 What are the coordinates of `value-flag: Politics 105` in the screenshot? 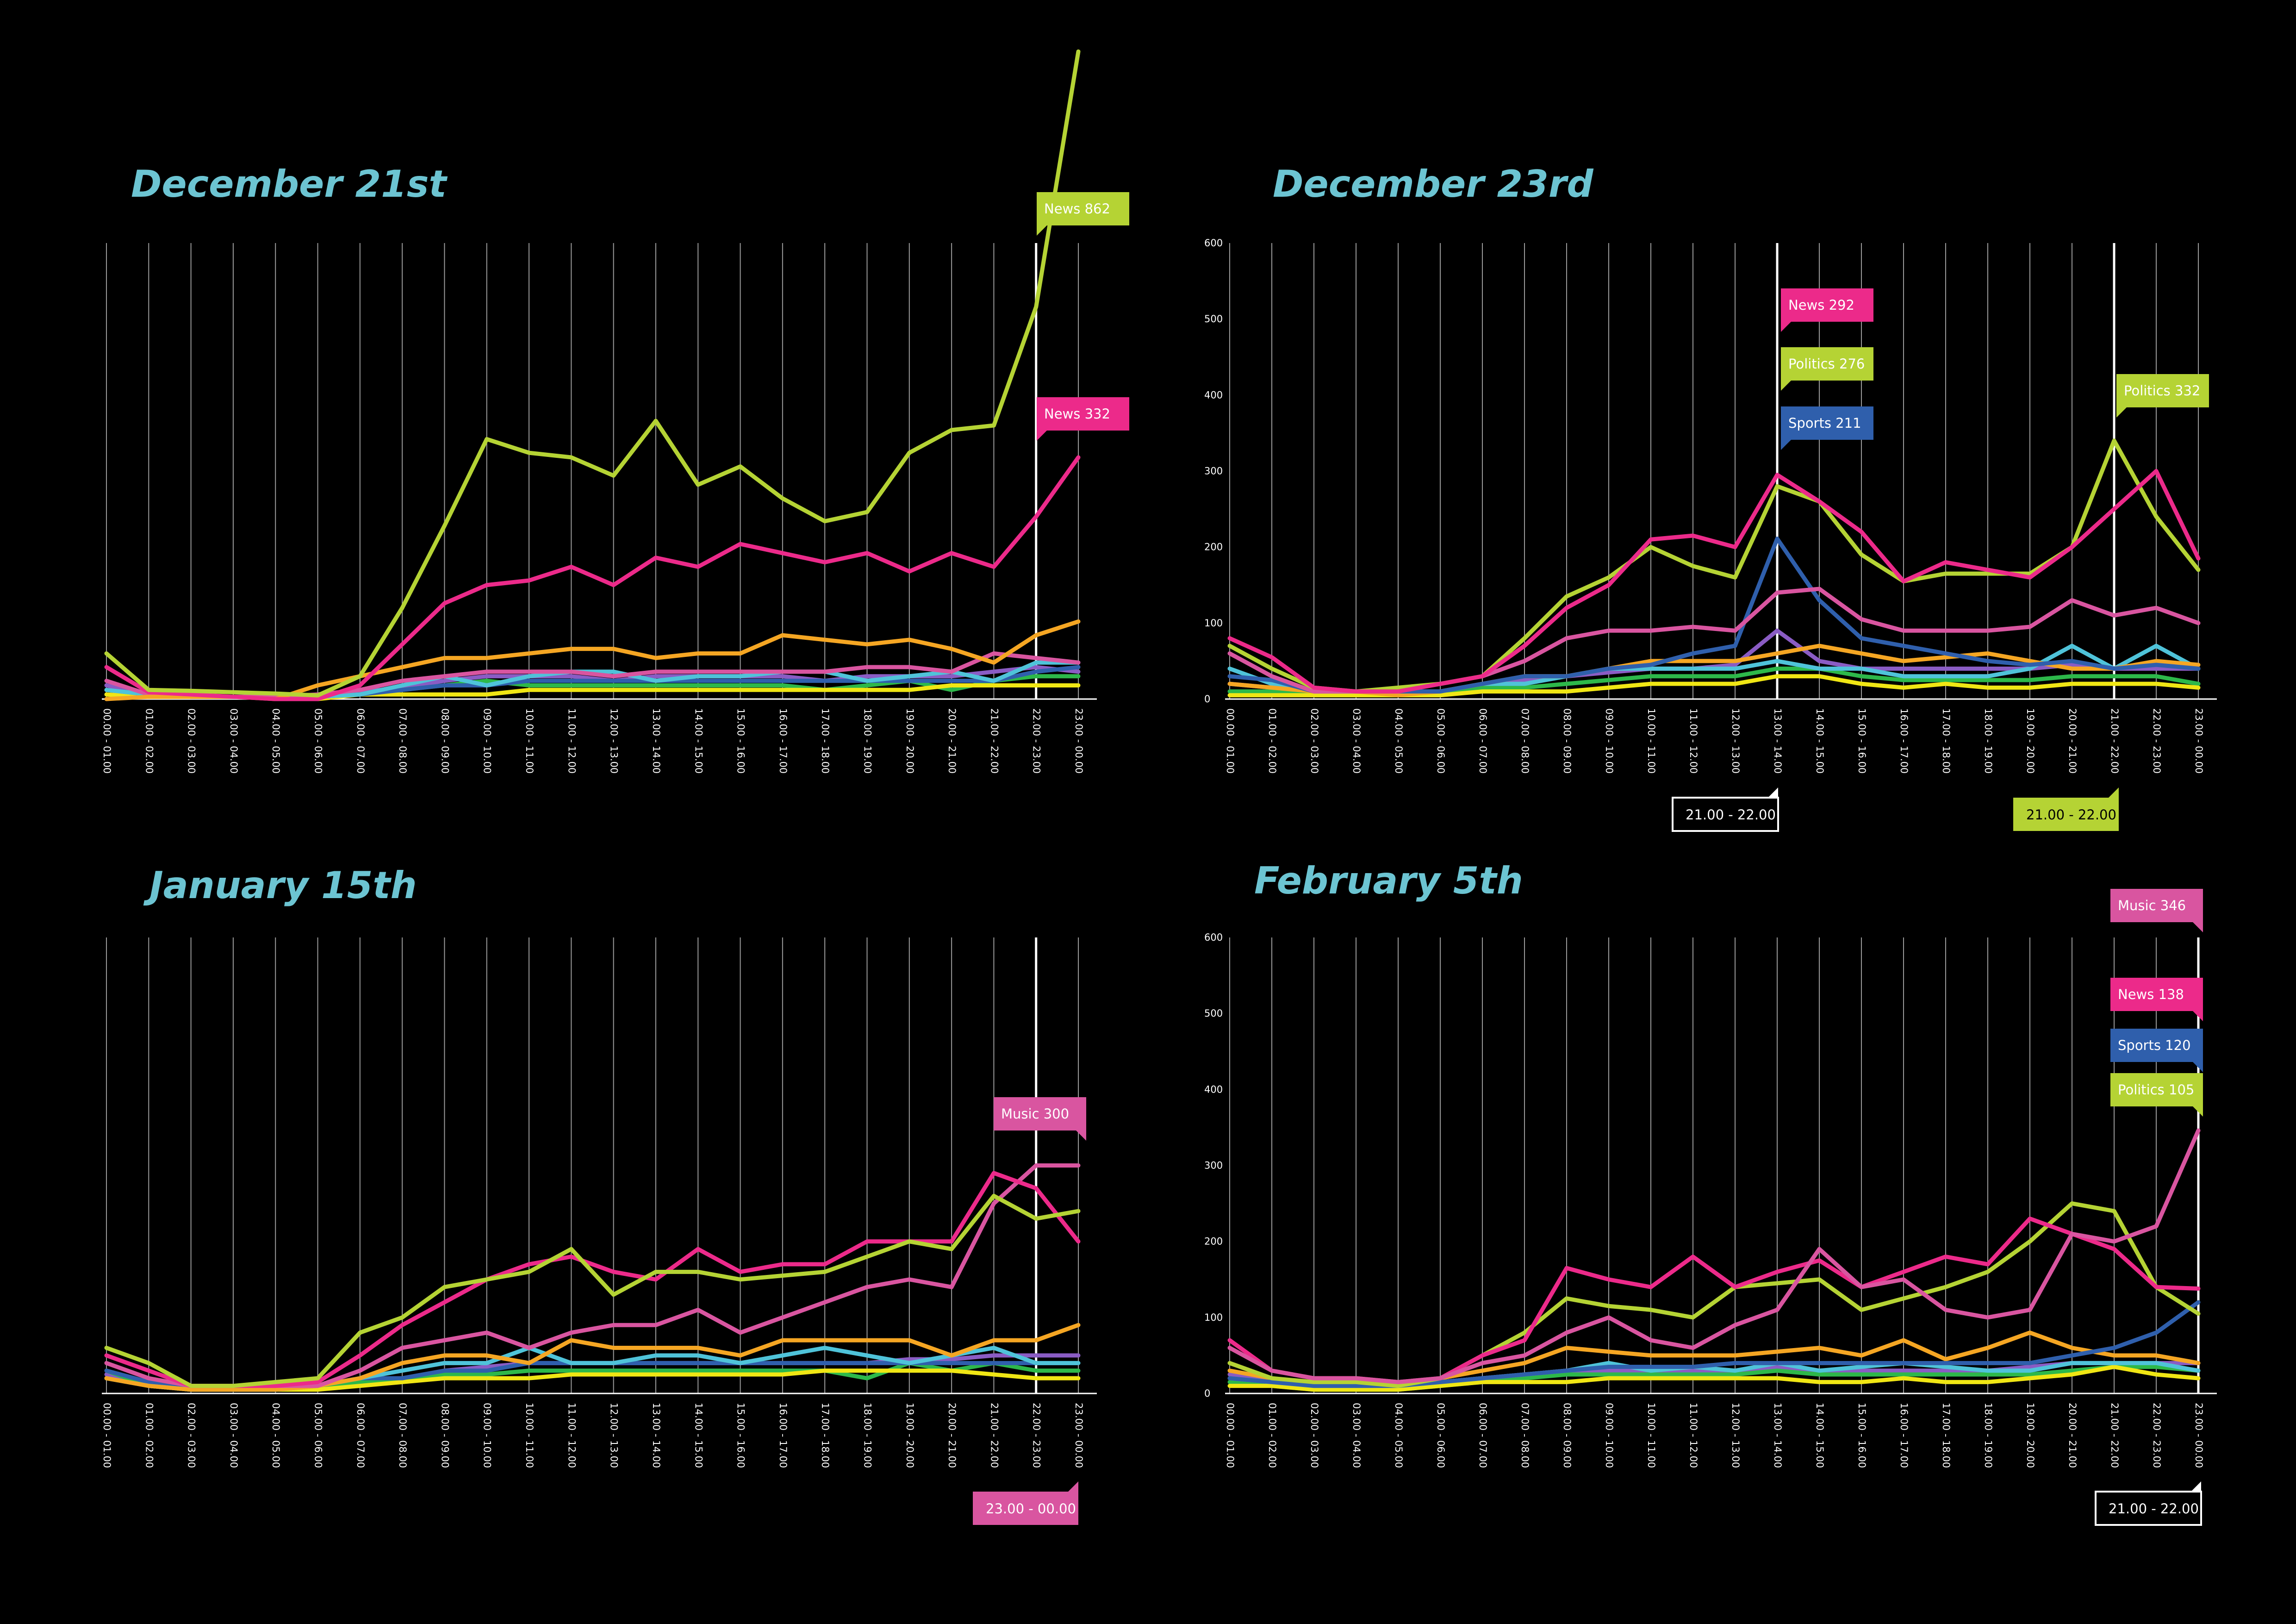 It's located at (2156, 1095).